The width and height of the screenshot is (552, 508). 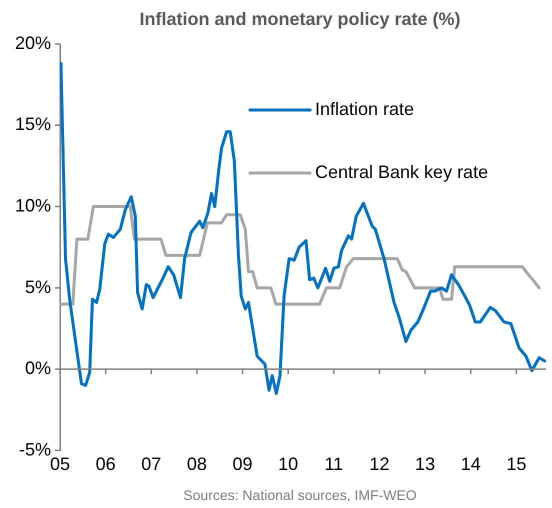 What do you see at coordinates (33, 206) in the screenshot?
I see `y-tick-label: 10%` at bounding box center [33, 206].